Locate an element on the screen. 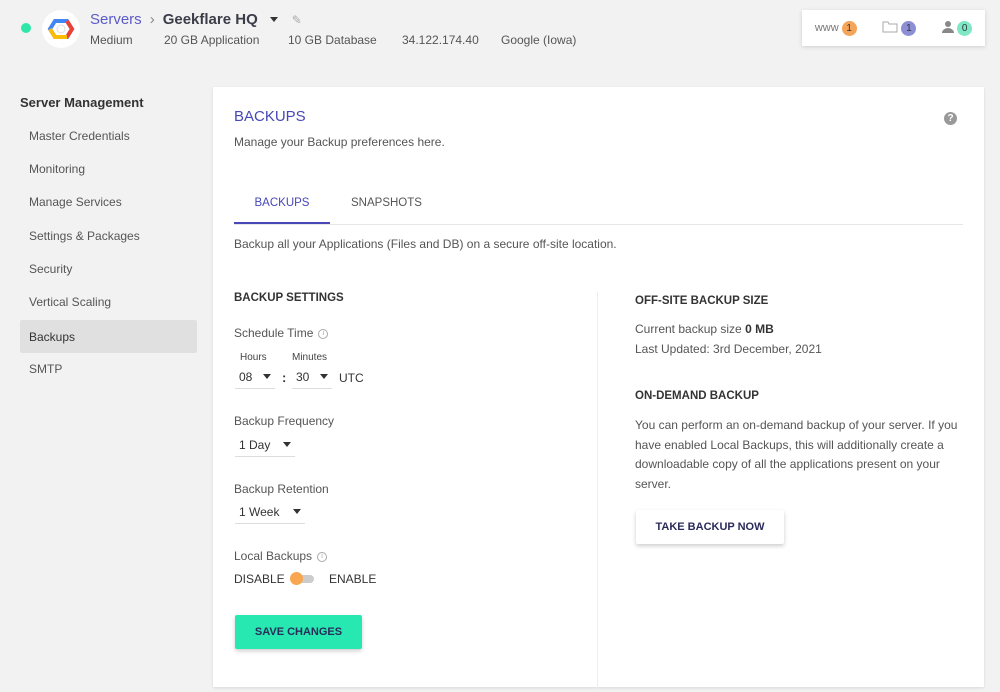 This screenshot has height=692, width=1000. google-cloud-logo is located at coordinates (61, 29).